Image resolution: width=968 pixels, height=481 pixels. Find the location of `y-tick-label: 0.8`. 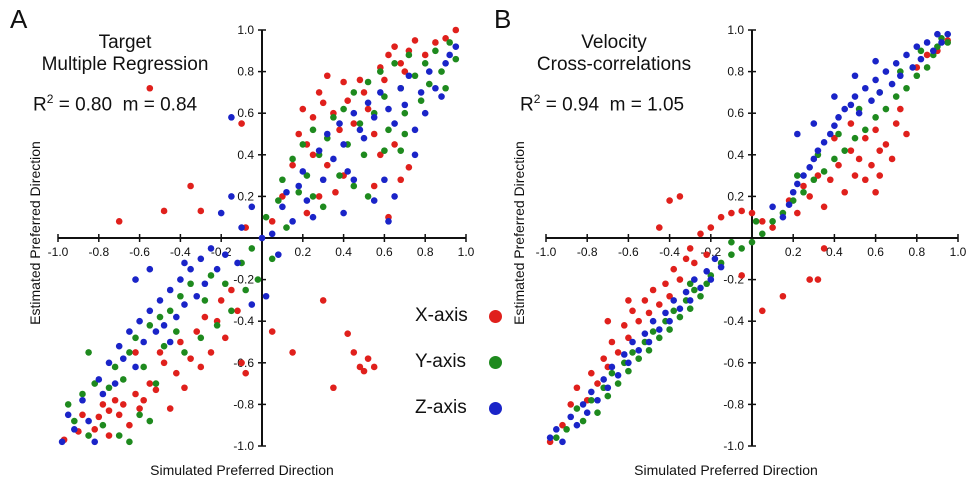

y-tick-label: 0.8 is located at coordinates (735, 72).